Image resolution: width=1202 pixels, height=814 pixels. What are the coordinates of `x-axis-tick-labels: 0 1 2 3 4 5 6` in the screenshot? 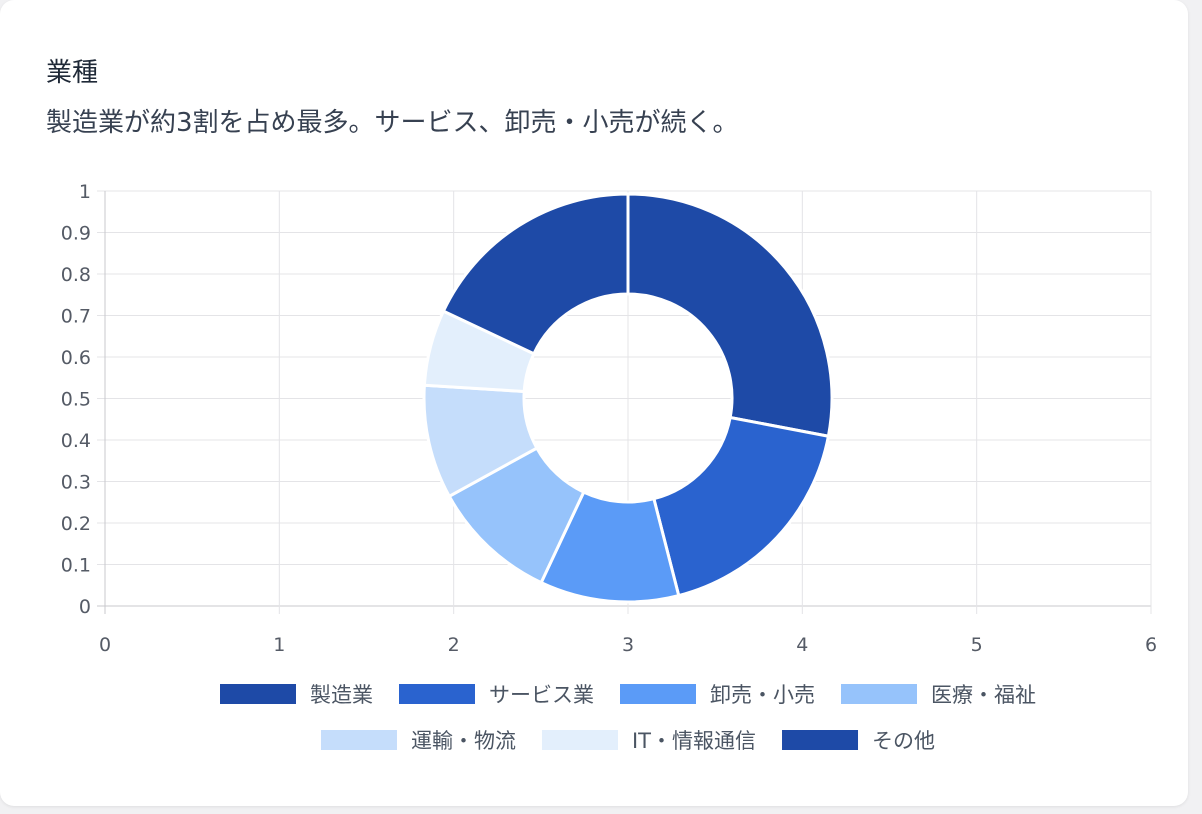 It's located at (628, 645).